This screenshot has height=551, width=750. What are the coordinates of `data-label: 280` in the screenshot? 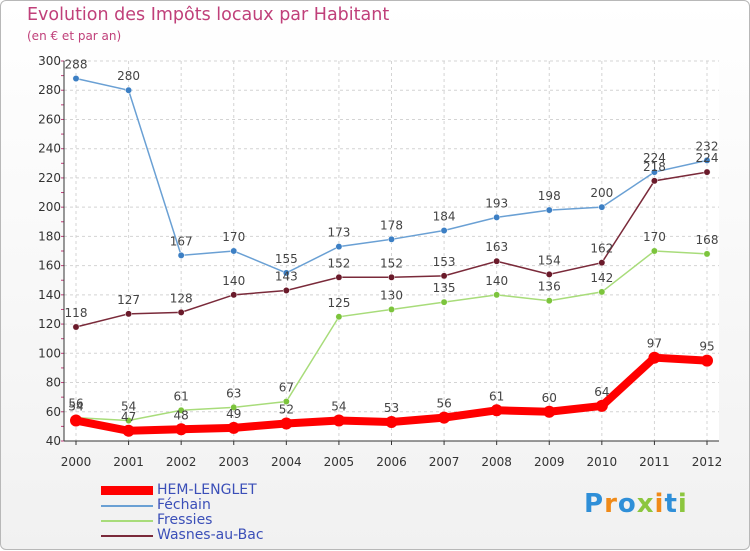 It's located at (128, 76).